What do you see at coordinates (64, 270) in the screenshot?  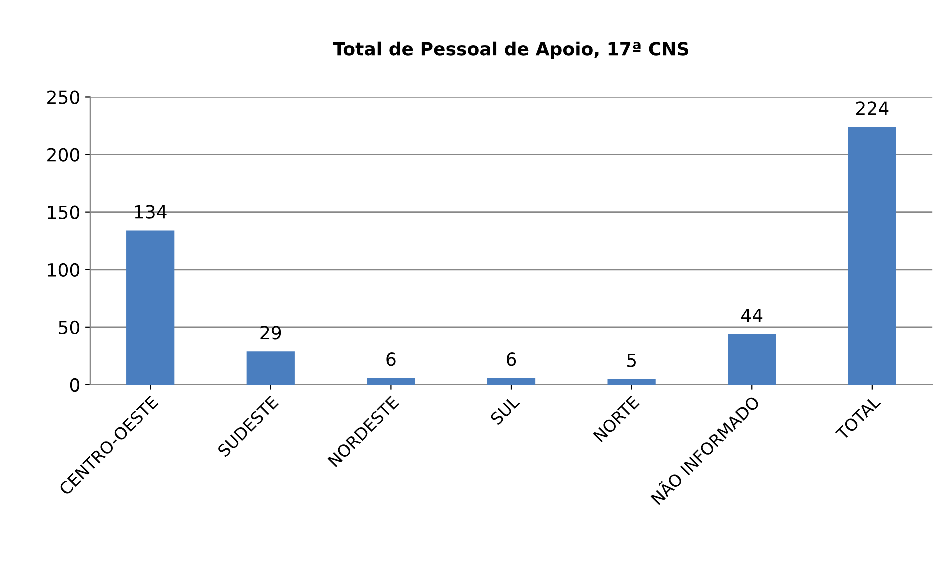 I see `y-tick-label: 100` at bounding box center [64, 270].